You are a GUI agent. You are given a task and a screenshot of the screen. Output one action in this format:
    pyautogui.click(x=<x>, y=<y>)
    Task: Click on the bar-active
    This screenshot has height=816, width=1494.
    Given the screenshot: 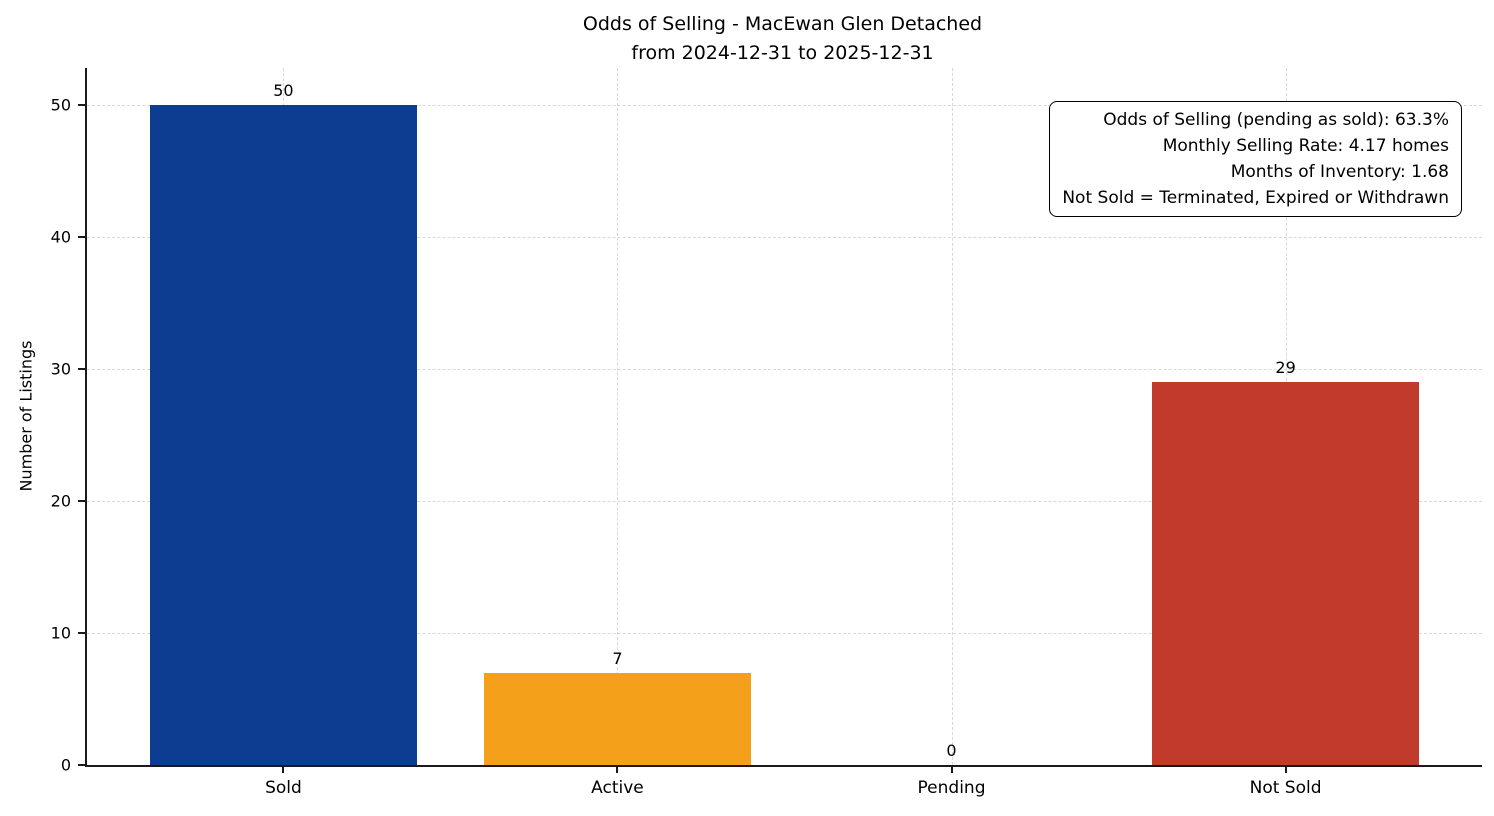 What is the action you would take?
    pyautogui.click(x=617, y=718)
    